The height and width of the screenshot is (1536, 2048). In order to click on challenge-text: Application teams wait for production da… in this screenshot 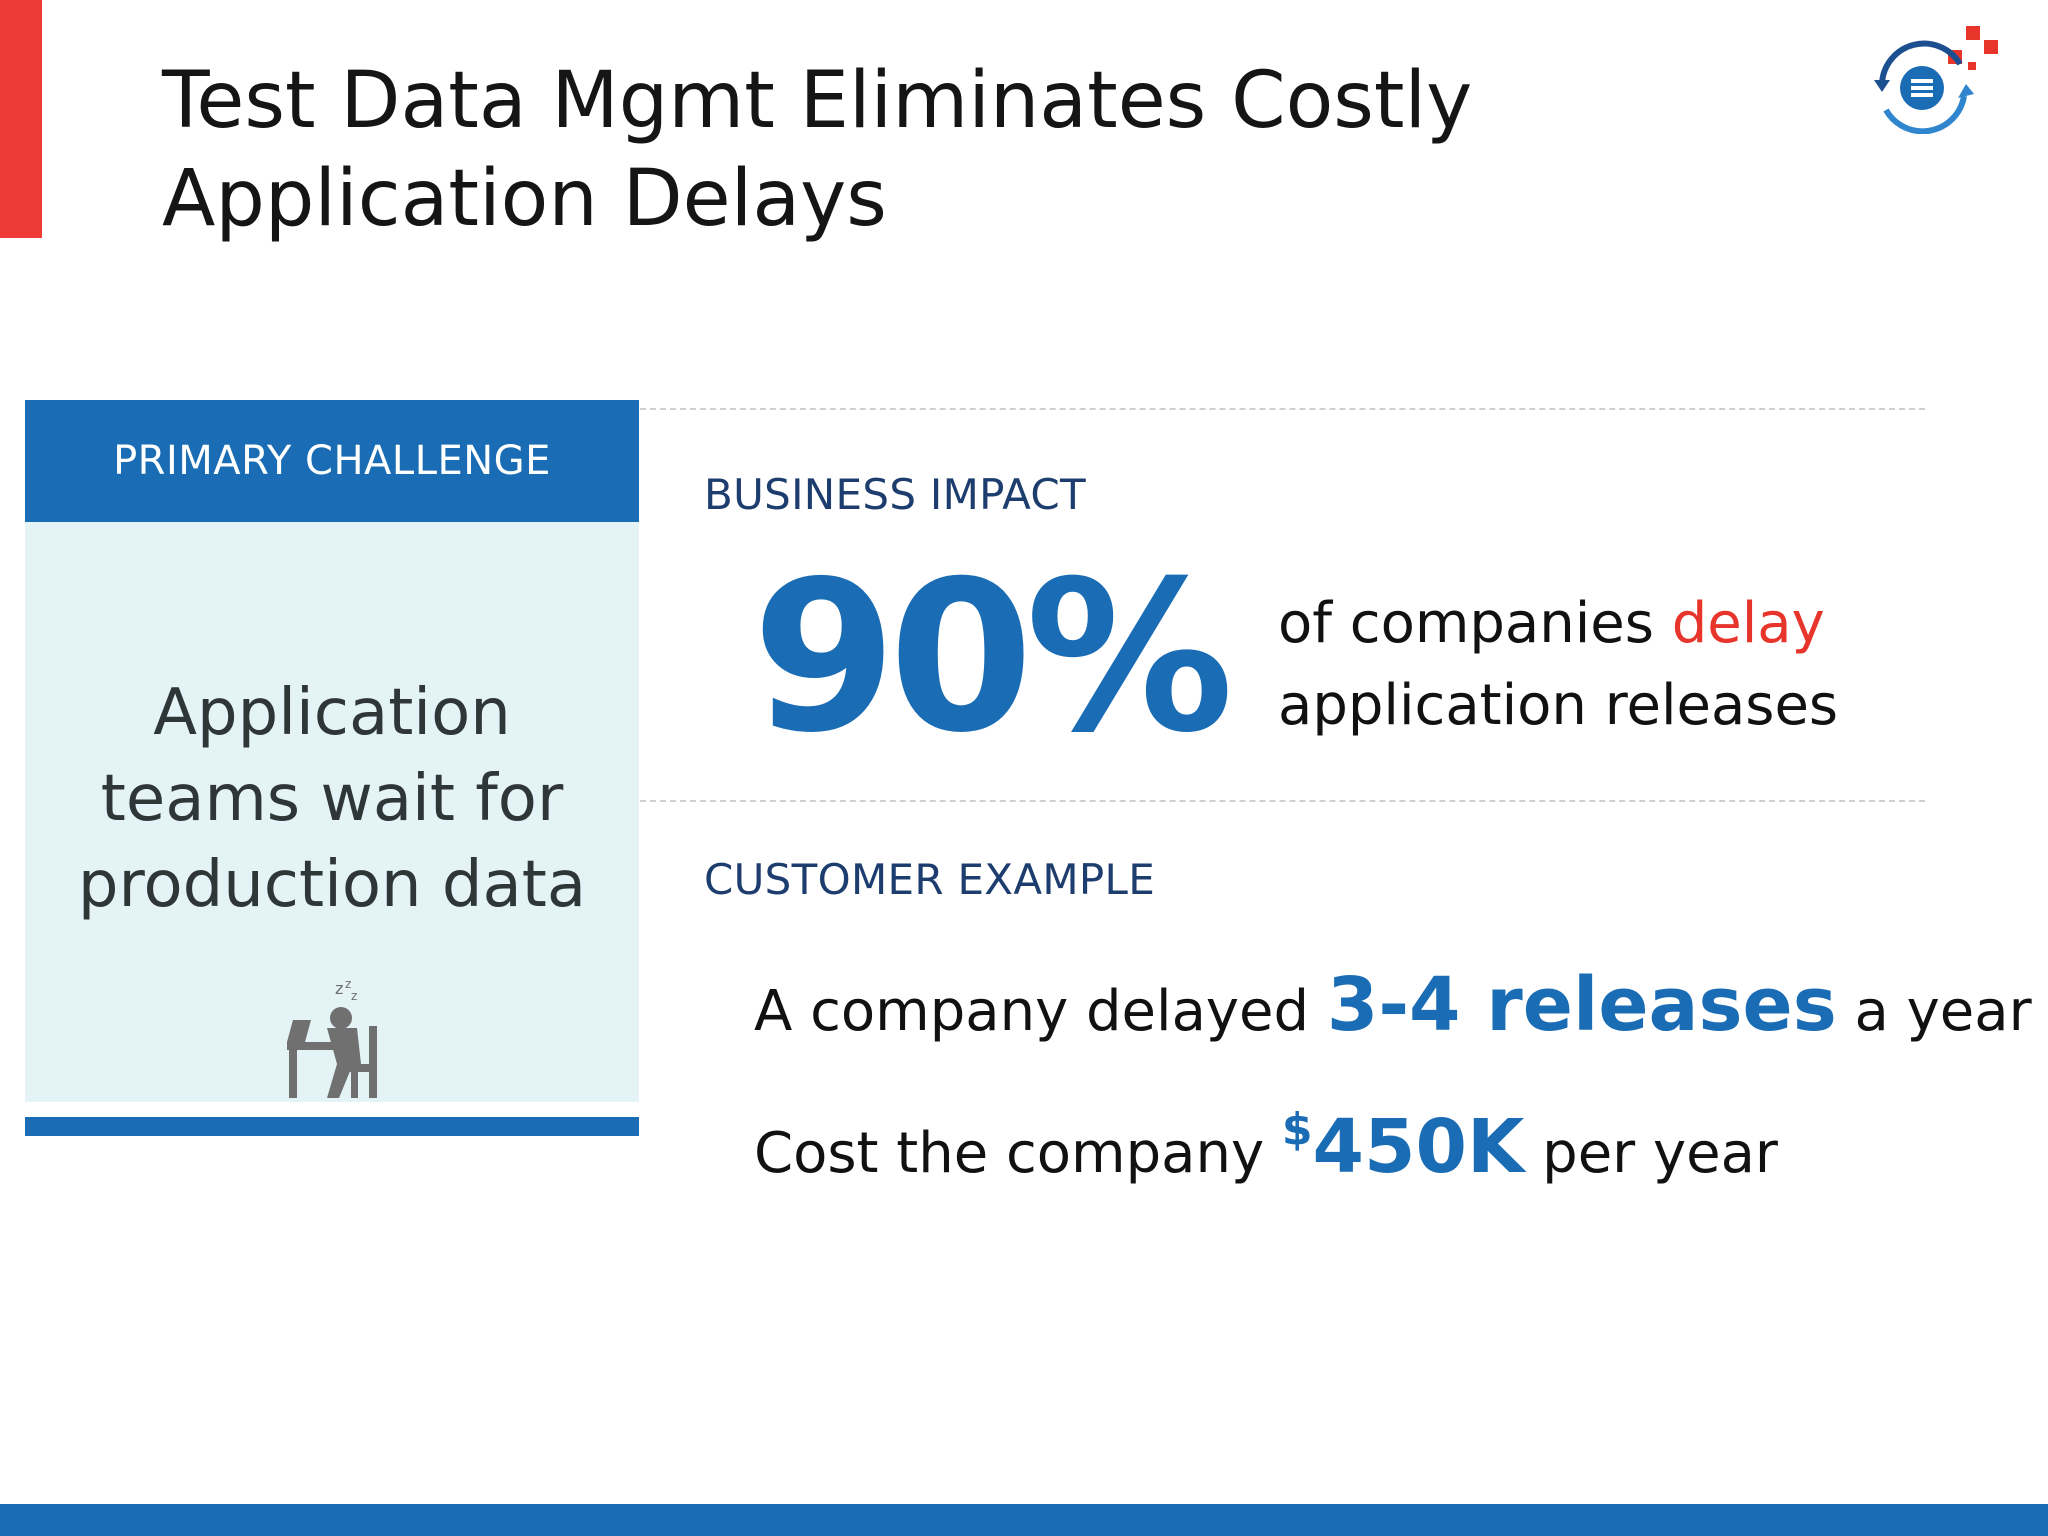, I will do `click(332, 799)`.